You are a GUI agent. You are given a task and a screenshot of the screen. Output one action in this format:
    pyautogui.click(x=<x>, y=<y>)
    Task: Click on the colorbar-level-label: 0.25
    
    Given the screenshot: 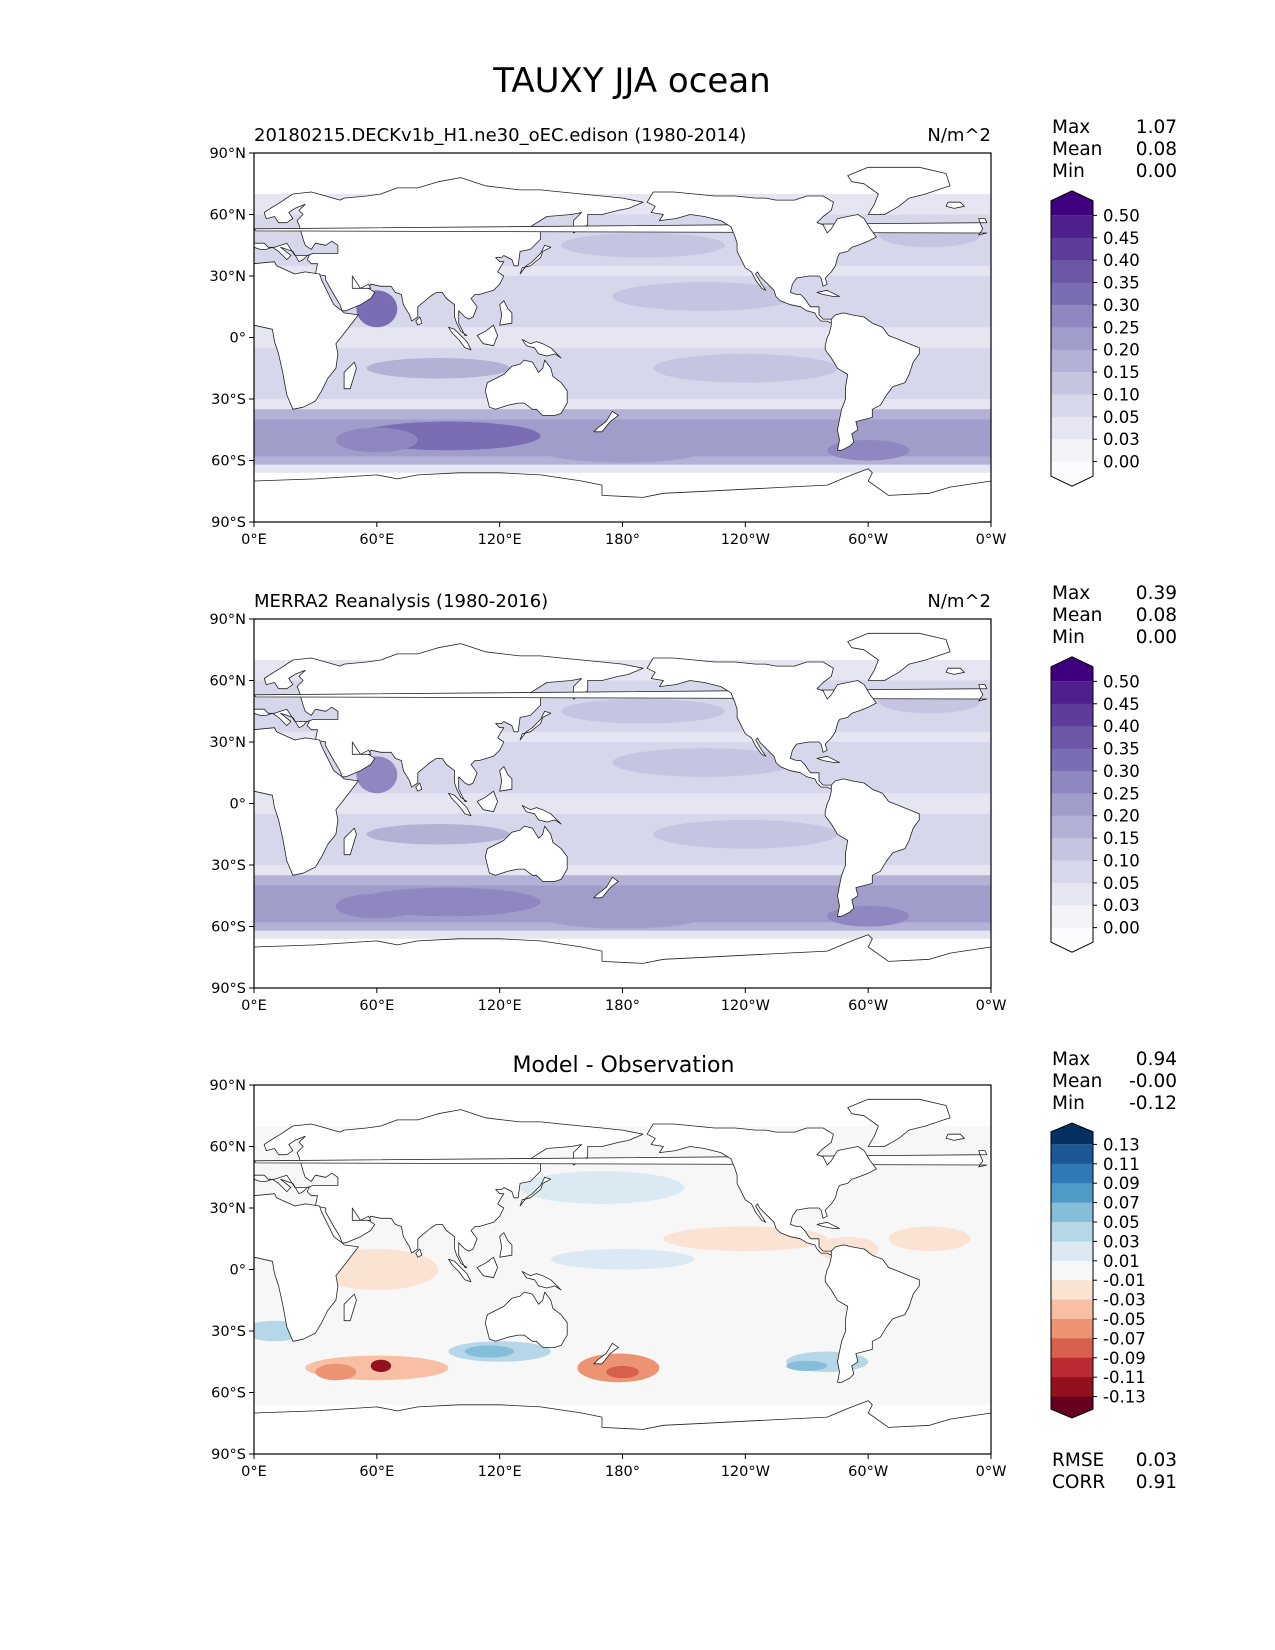 What is the action you would take?
    pyautogui.click(x=1121, y=327)
    